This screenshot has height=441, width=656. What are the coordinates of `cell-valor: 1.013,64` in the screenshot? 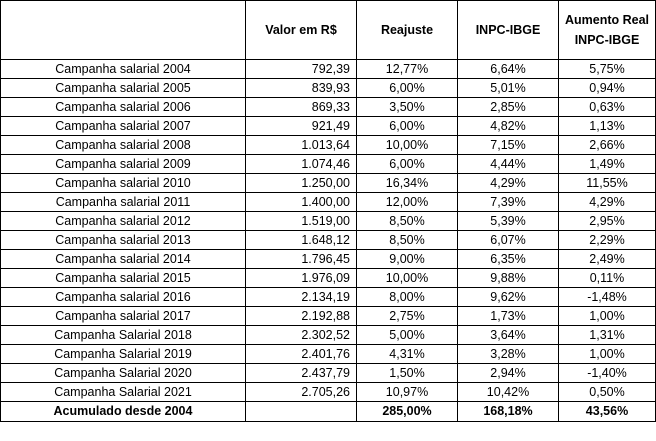 It's located at (301, 145).